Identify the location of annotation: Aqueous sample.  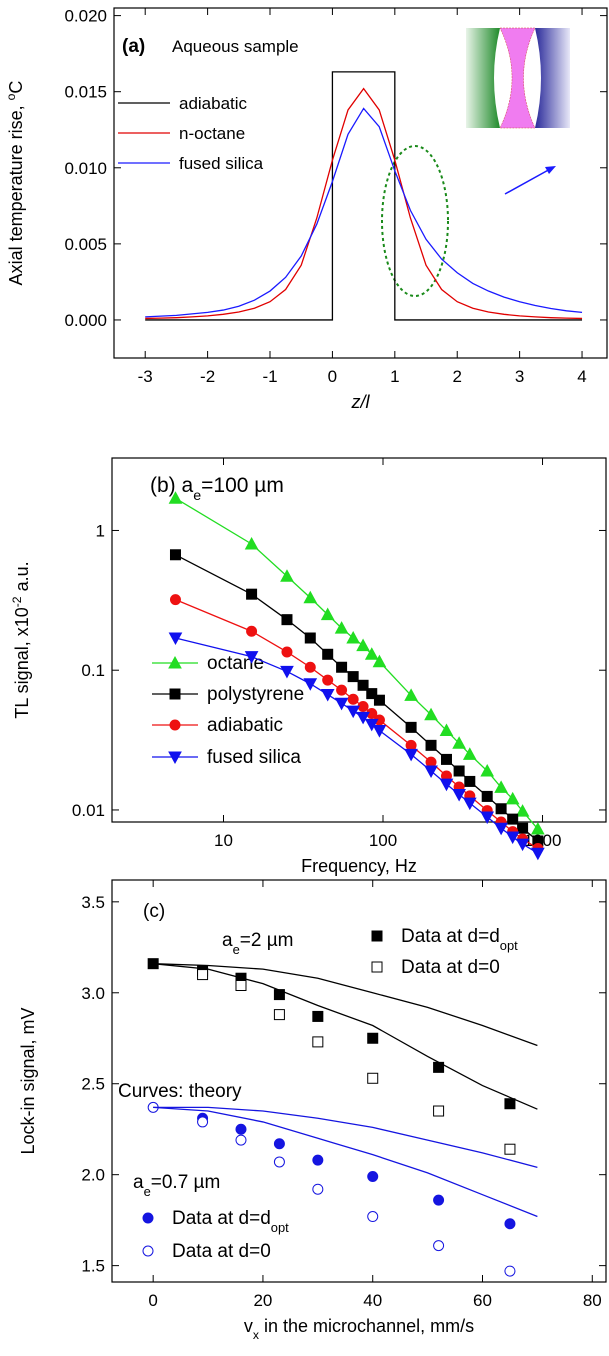
(235, 46).